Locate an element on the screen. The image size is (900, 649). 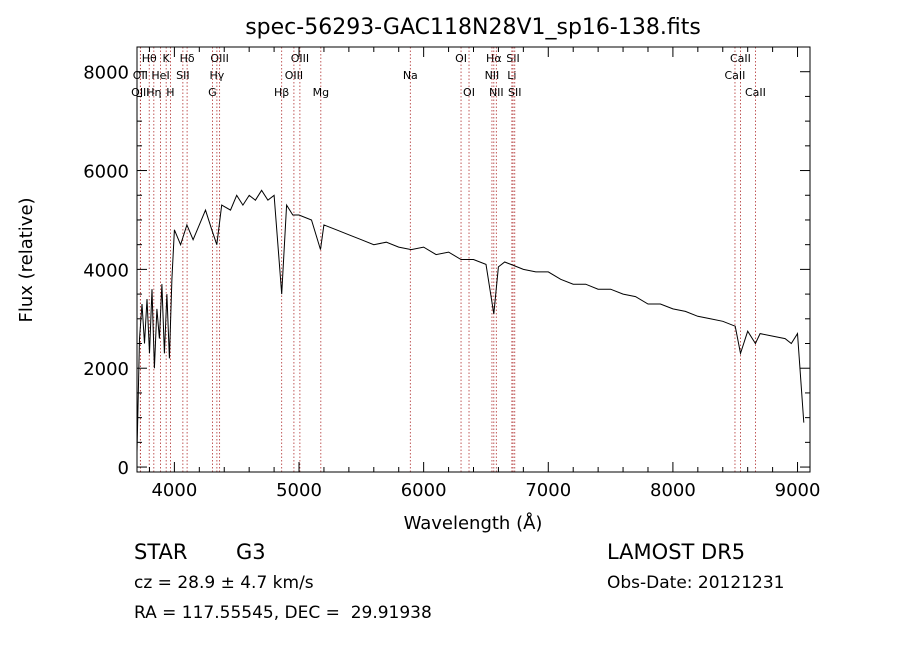
x-tick-label: 6000 is located at coordinates (424, 490).